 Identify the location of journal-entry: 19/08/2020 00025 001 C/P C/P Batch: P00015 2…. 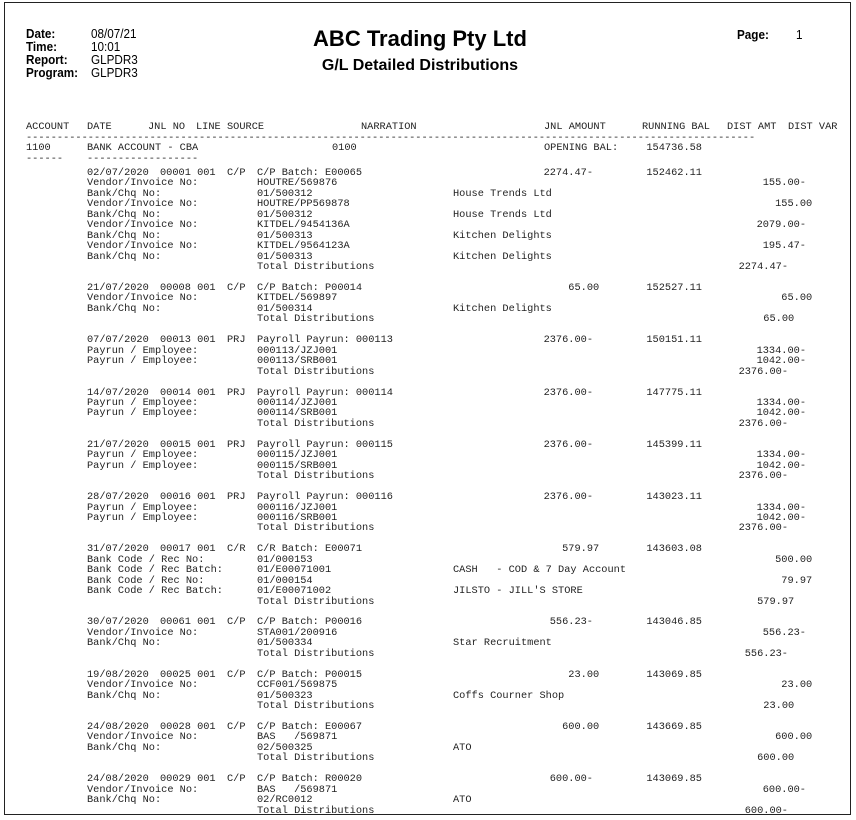
(428, 695).